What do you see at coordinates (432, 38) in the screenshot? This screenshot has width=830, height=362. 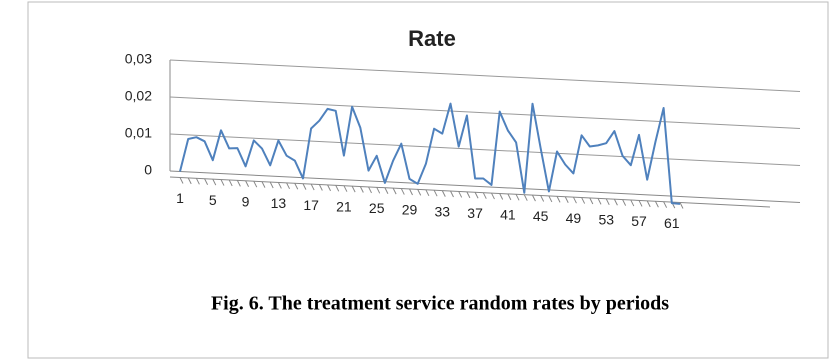 I see `chart-title: Rate` at bounding box center [432, 38].